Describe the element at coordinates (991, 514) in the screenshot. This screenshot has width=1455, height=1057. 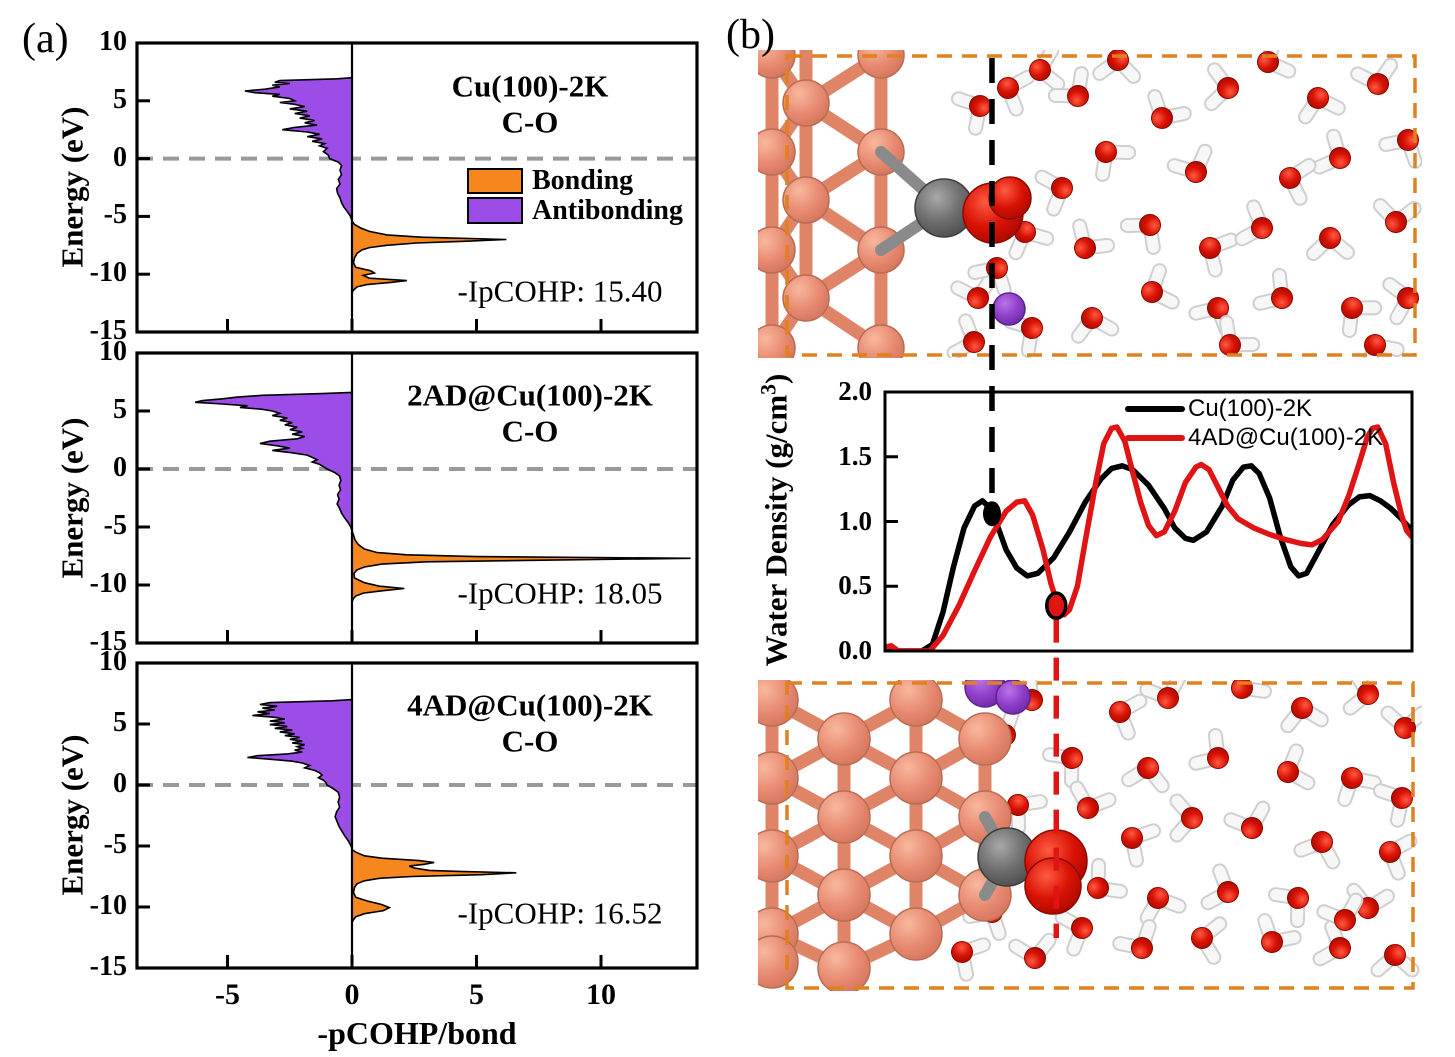
I see `marker-black-dot` at that location.